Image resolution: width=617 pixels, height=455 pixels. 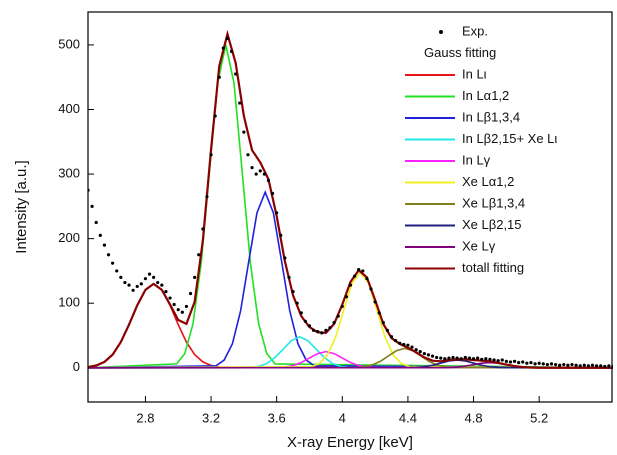 What do you see at coordinates (145, 417) in the screenshot?
I see `x-tick-label: 2.8` at bounding box center [145, 417].